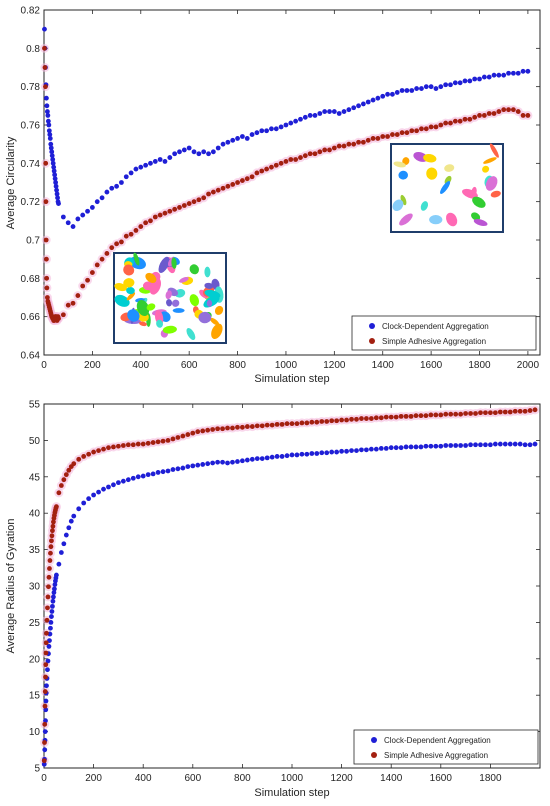  What do you see at coordinates (93, 778) in the screenshot?
I see `x-tick-label: 200` at bounding box center [93, 778].